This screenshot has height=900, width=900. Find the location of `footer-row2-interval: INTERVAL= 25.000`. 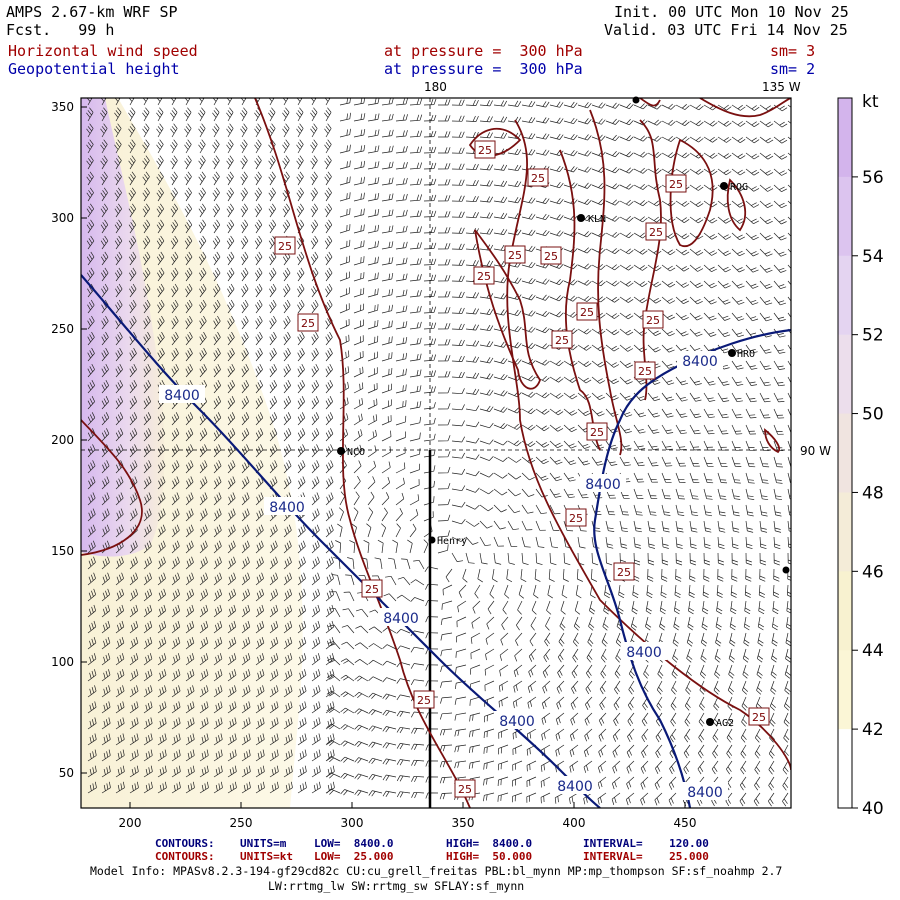

footer-row2-interval: INTERVAL= 25.000 is located at coordinates (646, 856).